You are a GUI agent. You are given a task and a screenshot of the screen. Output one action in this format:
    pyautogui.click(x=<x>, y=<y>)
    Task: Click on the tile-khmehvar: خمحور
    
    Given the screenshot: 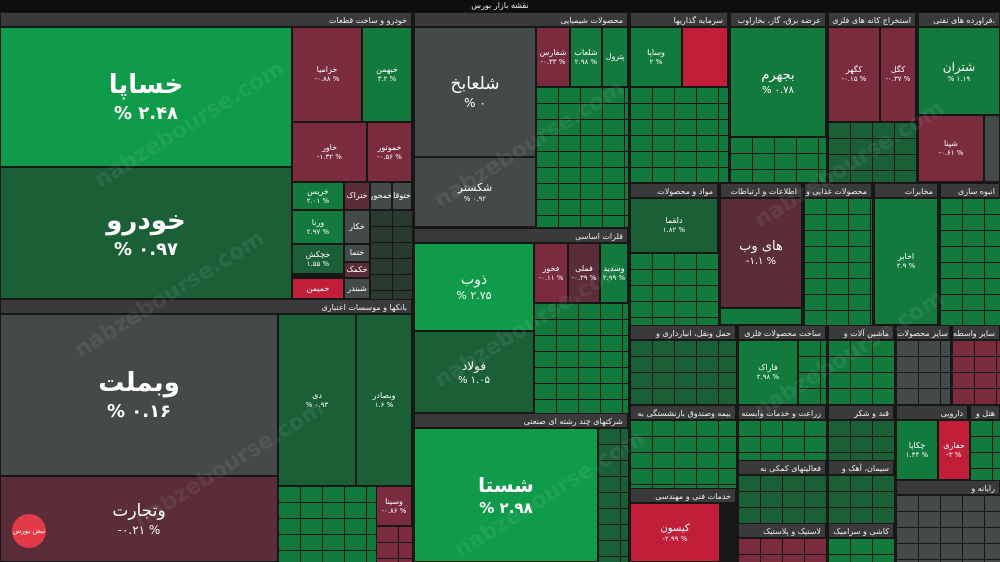 What is the action you would take?
    pyautogui.click(x=381, y=196)
    